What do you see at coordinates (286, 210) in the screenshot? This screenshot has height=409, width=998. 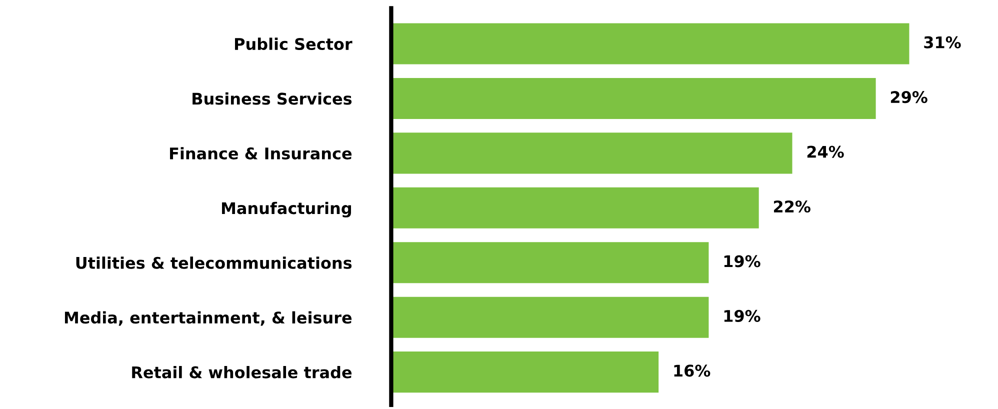 I see `y-tick-label: Manufacturing` at bounding box center [286, 210].